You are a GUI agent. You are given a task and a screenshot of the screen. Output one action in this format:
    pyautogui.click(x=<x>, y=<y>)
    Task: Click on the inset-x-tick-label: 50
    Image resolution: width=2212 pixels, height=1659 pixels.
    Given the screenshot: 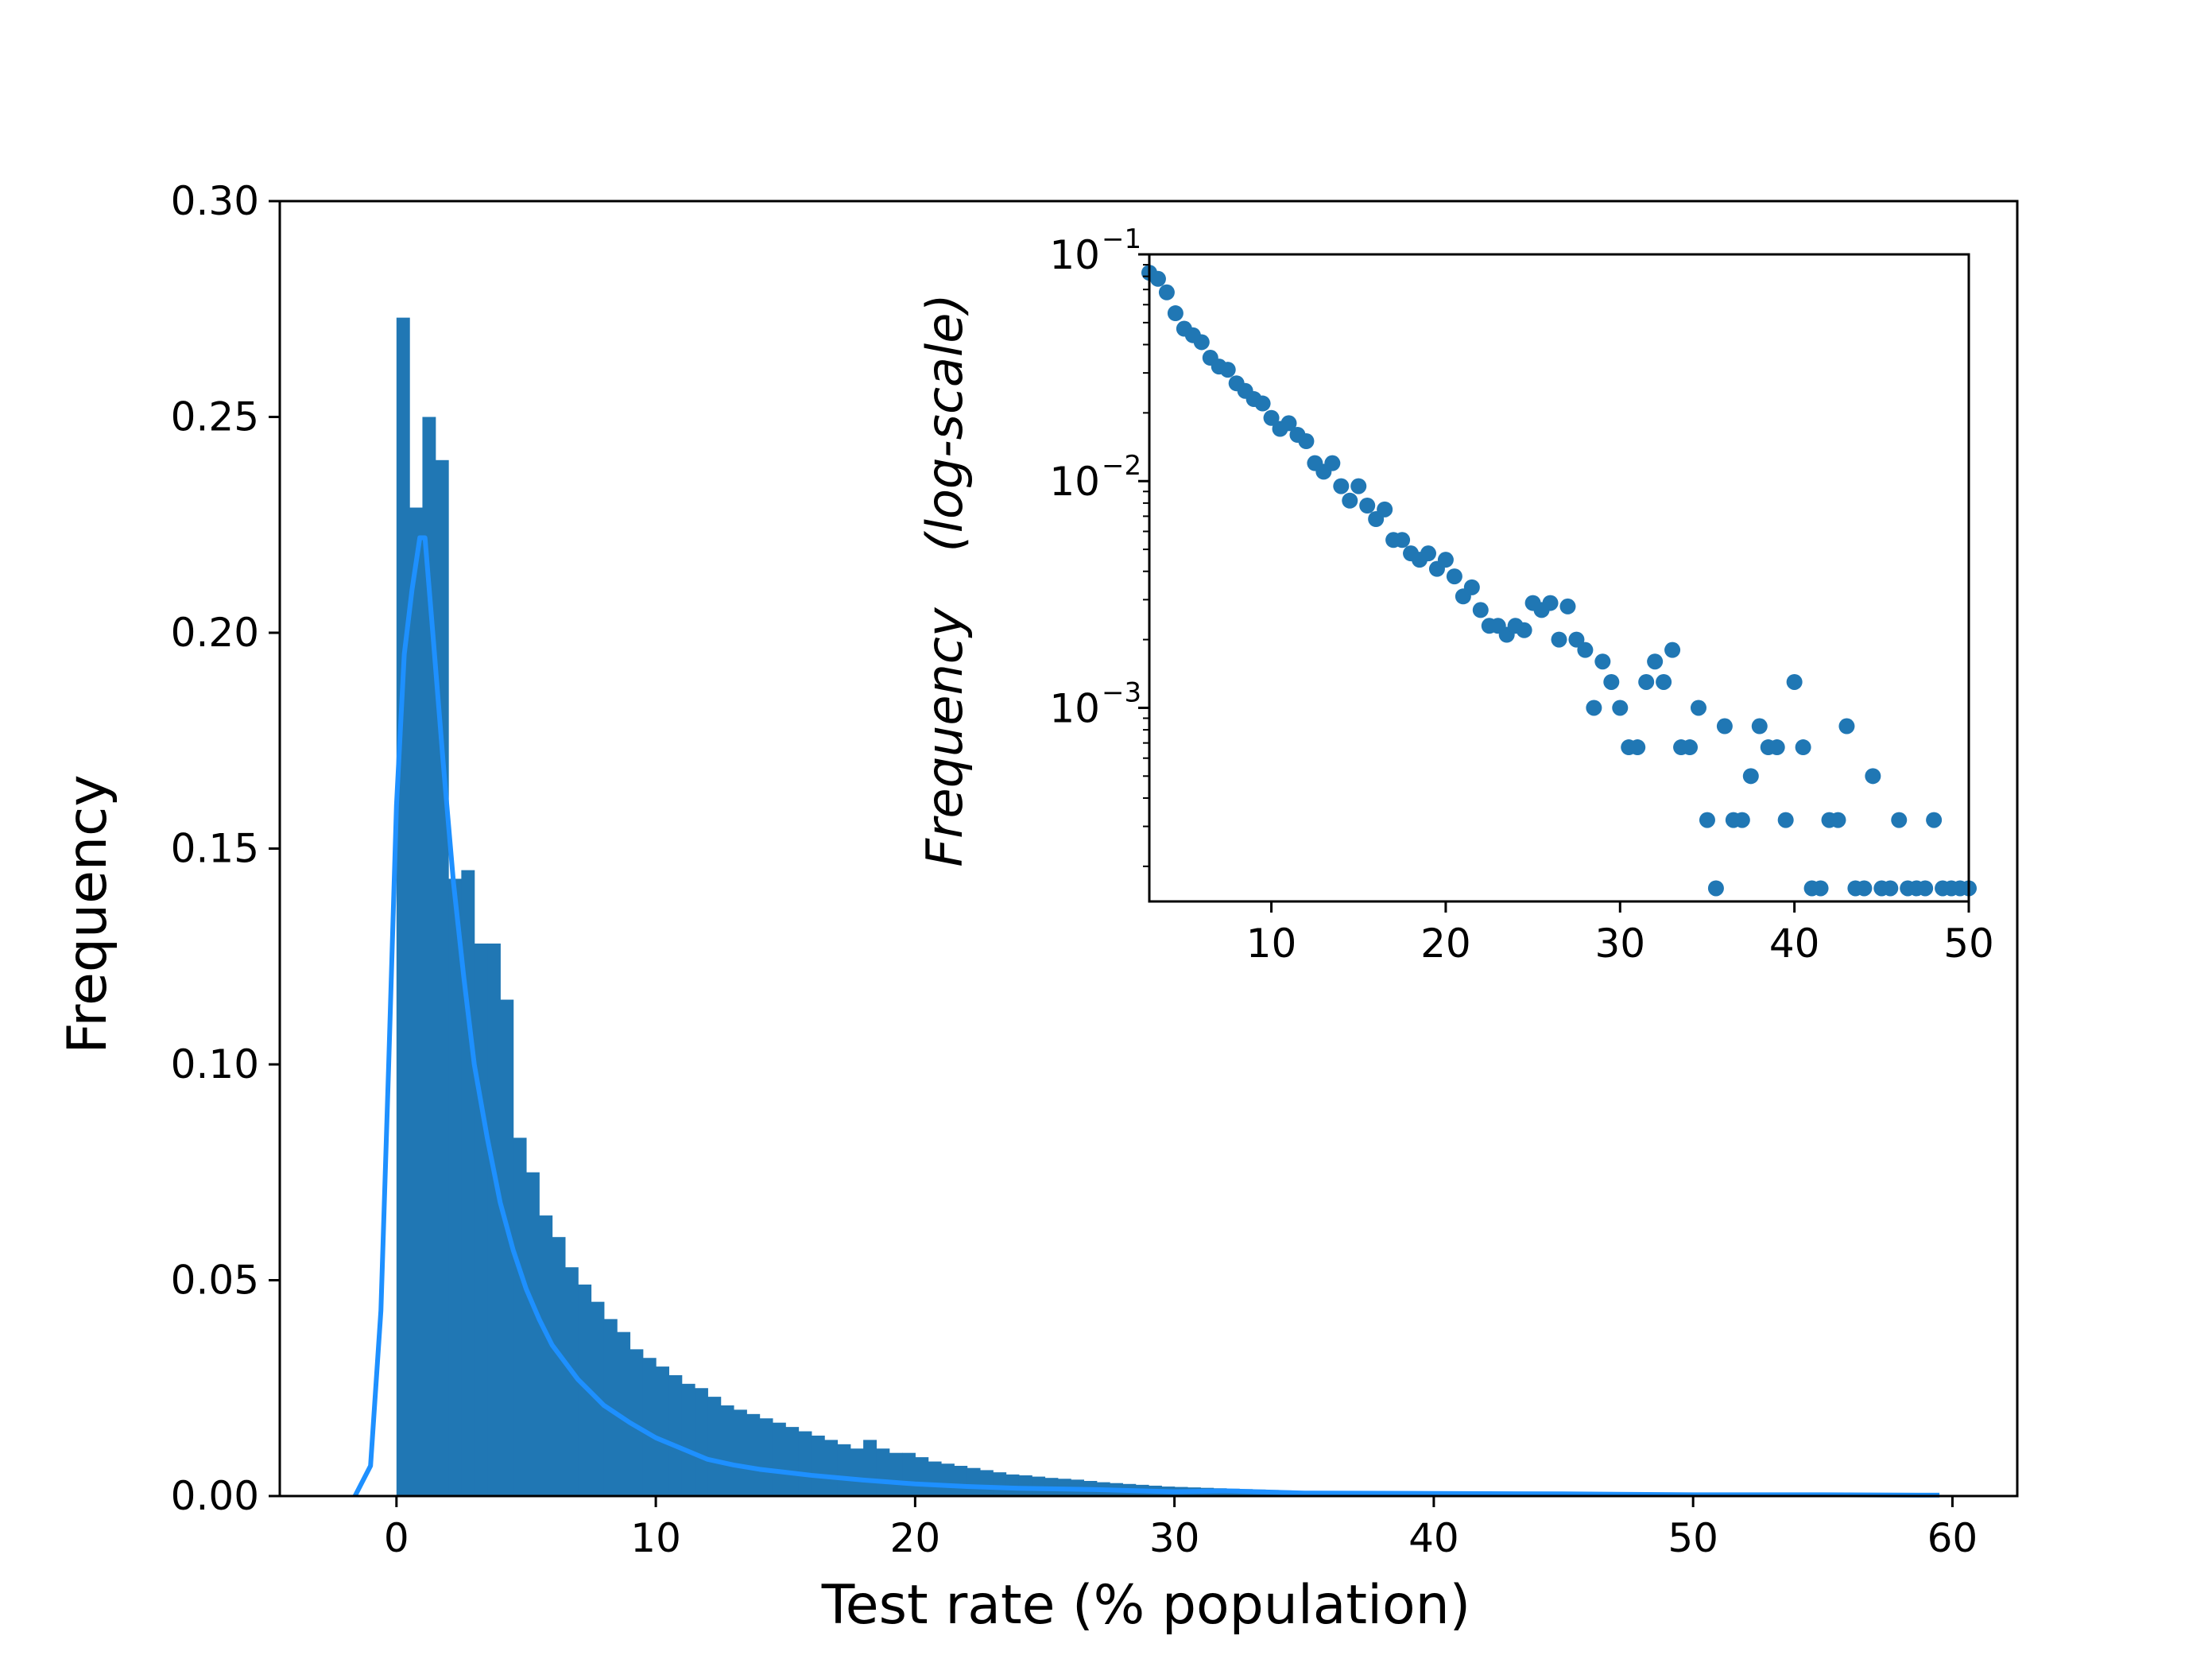 What is the action you would take?
    pyautogui.click(x=1968, y=944)
    